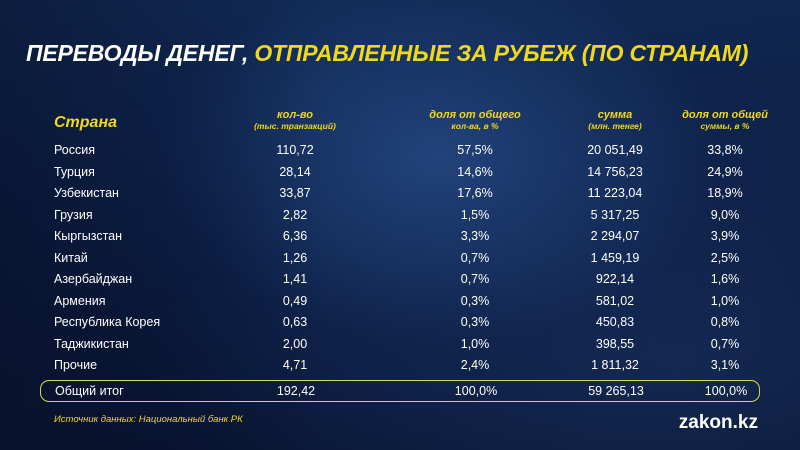  Describe the element at coordinates (137, 53) in the screenshot. I see `title-part-white: ПЕРЕВОДЫ ДЕНЕГ,` at that location.